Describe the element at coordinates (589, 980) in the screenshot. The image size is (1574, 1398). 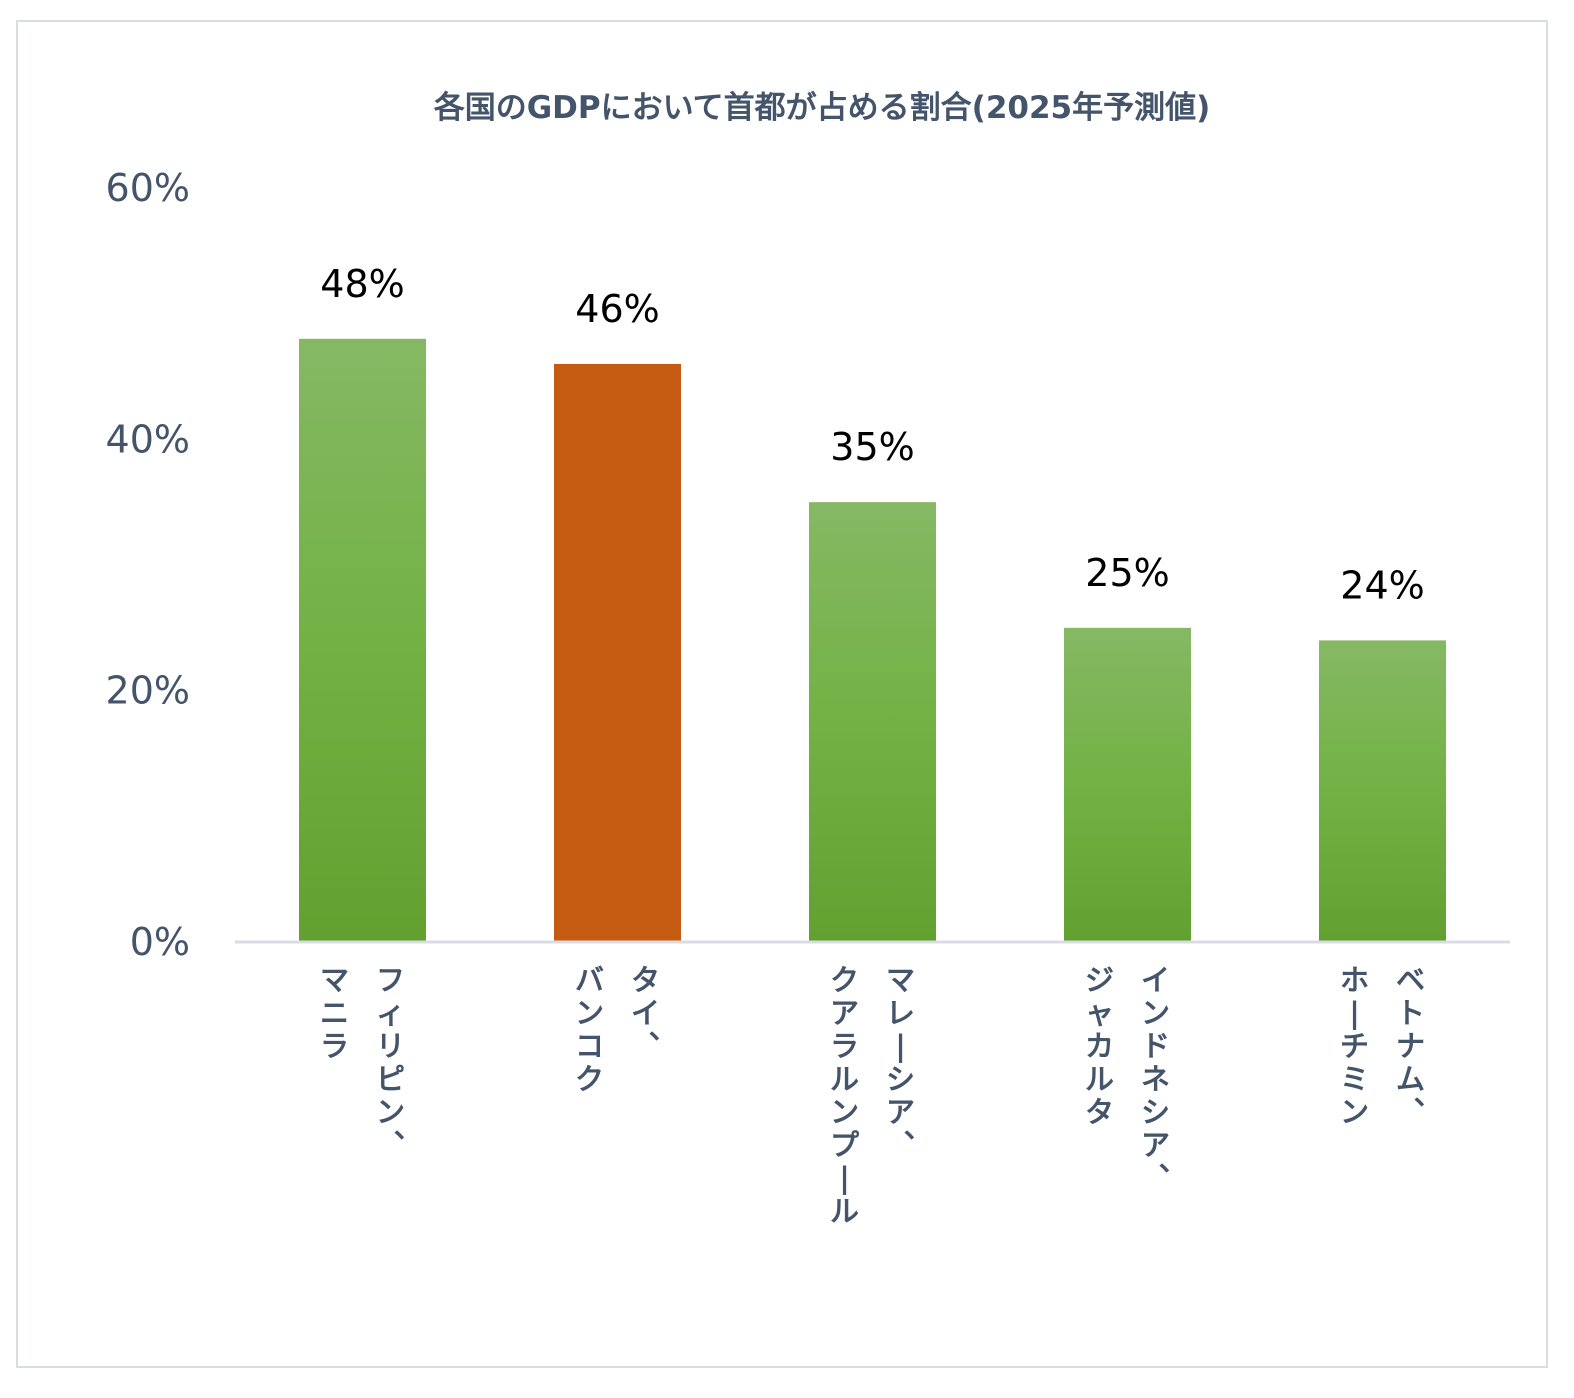
I see `x-tick-label-char: バ` at that location.